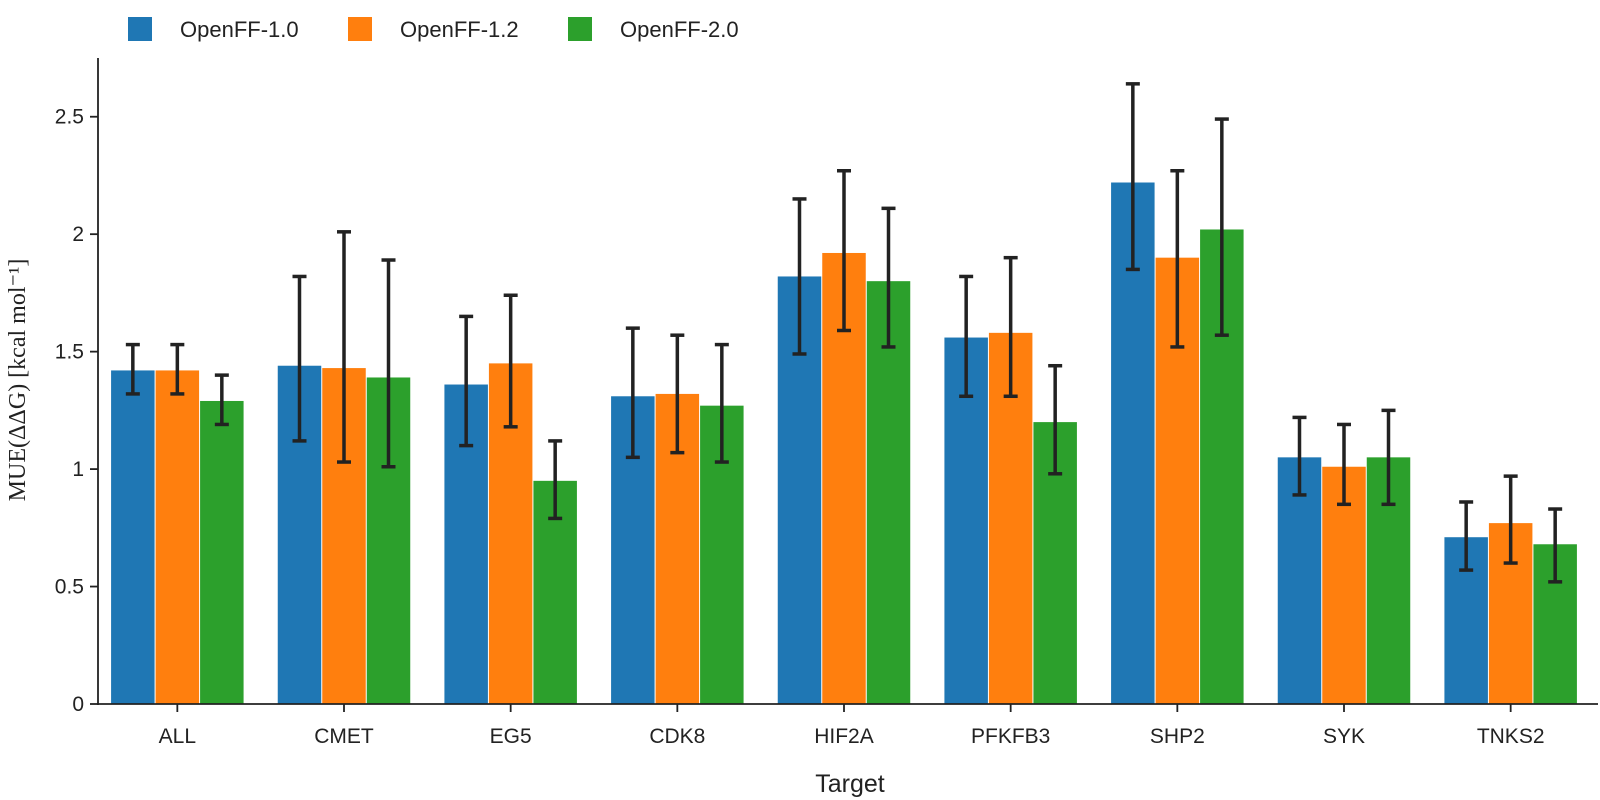 This screenshot has height=800, width=1600. I want to click on bar-OpenFF-1.0-PFKFB3, so click(966, 520).